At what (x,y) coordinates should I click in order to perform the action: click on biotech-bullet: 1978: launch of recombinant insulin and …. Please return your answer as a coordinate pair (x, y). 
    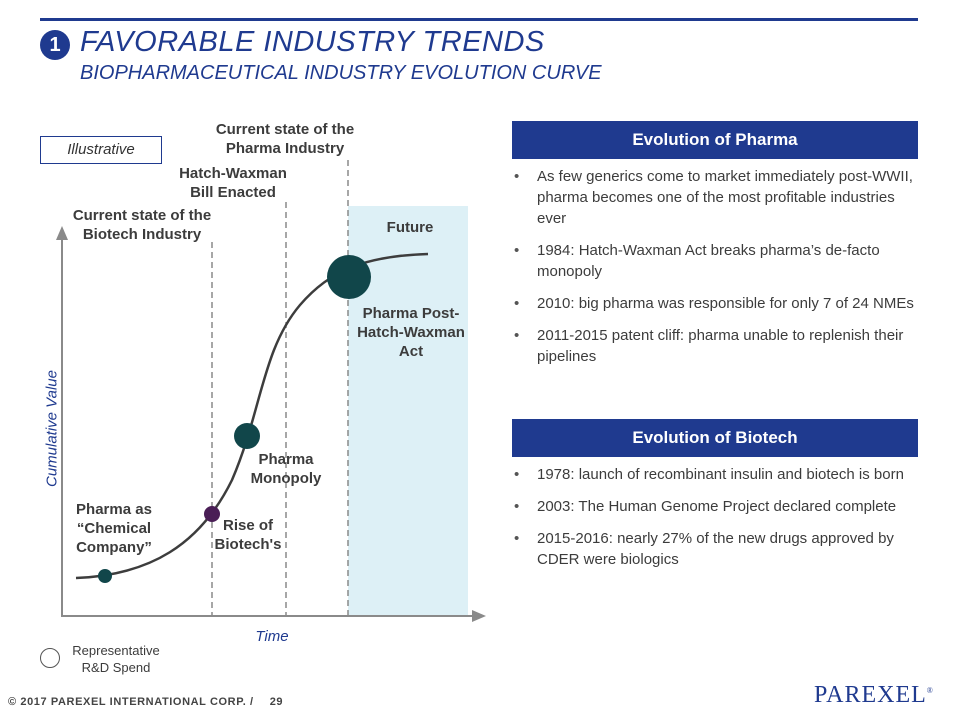
    Looking at the image, I should click on (717, 474).